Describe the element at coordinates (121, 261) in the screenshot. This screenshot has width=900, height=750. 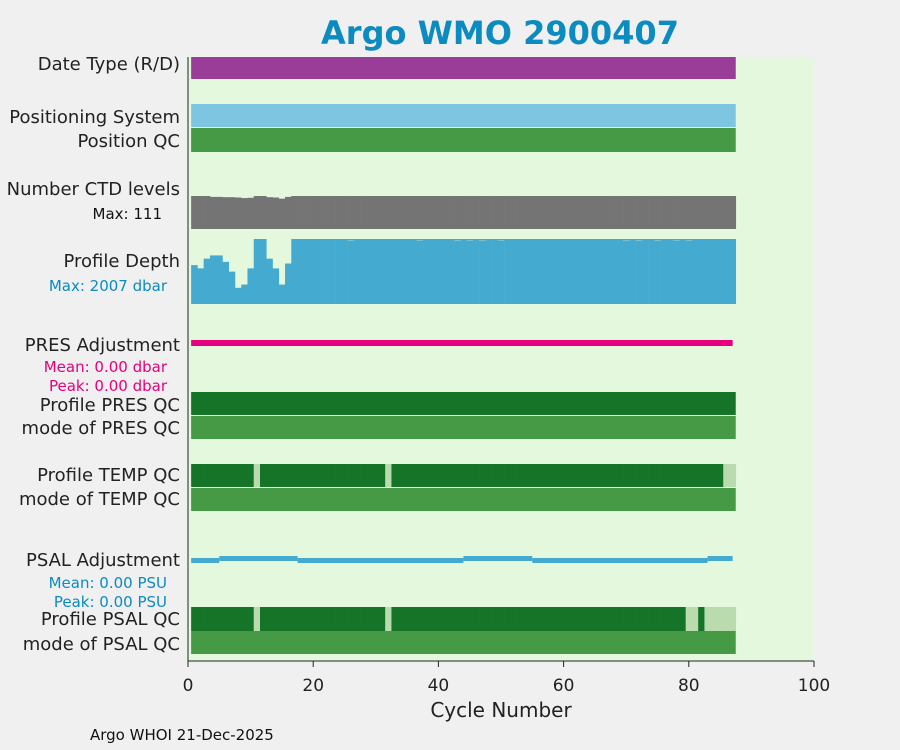
I see `label-profile-depth: Profile Depth` at that location.